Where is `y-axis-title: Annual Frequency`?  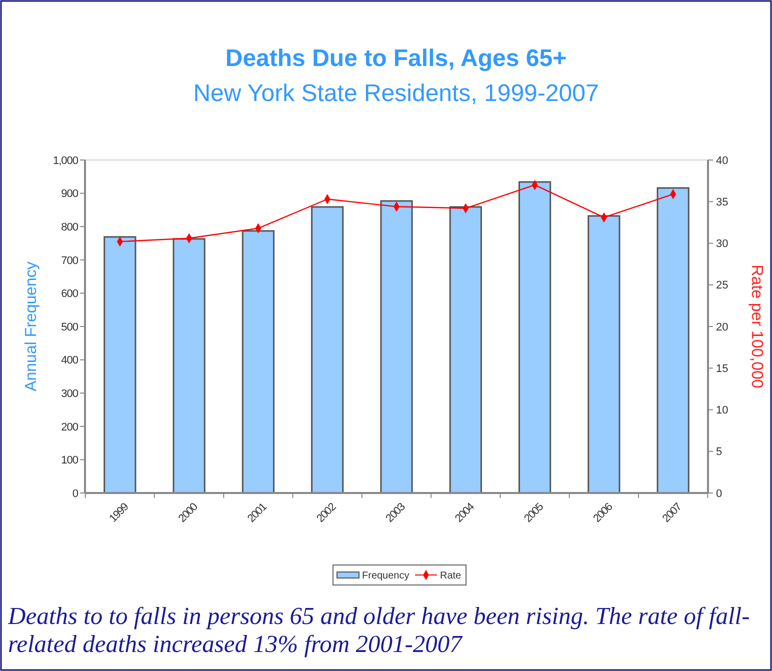 y-axis-title: Annual Frequency is located at coordinates (31, 327).